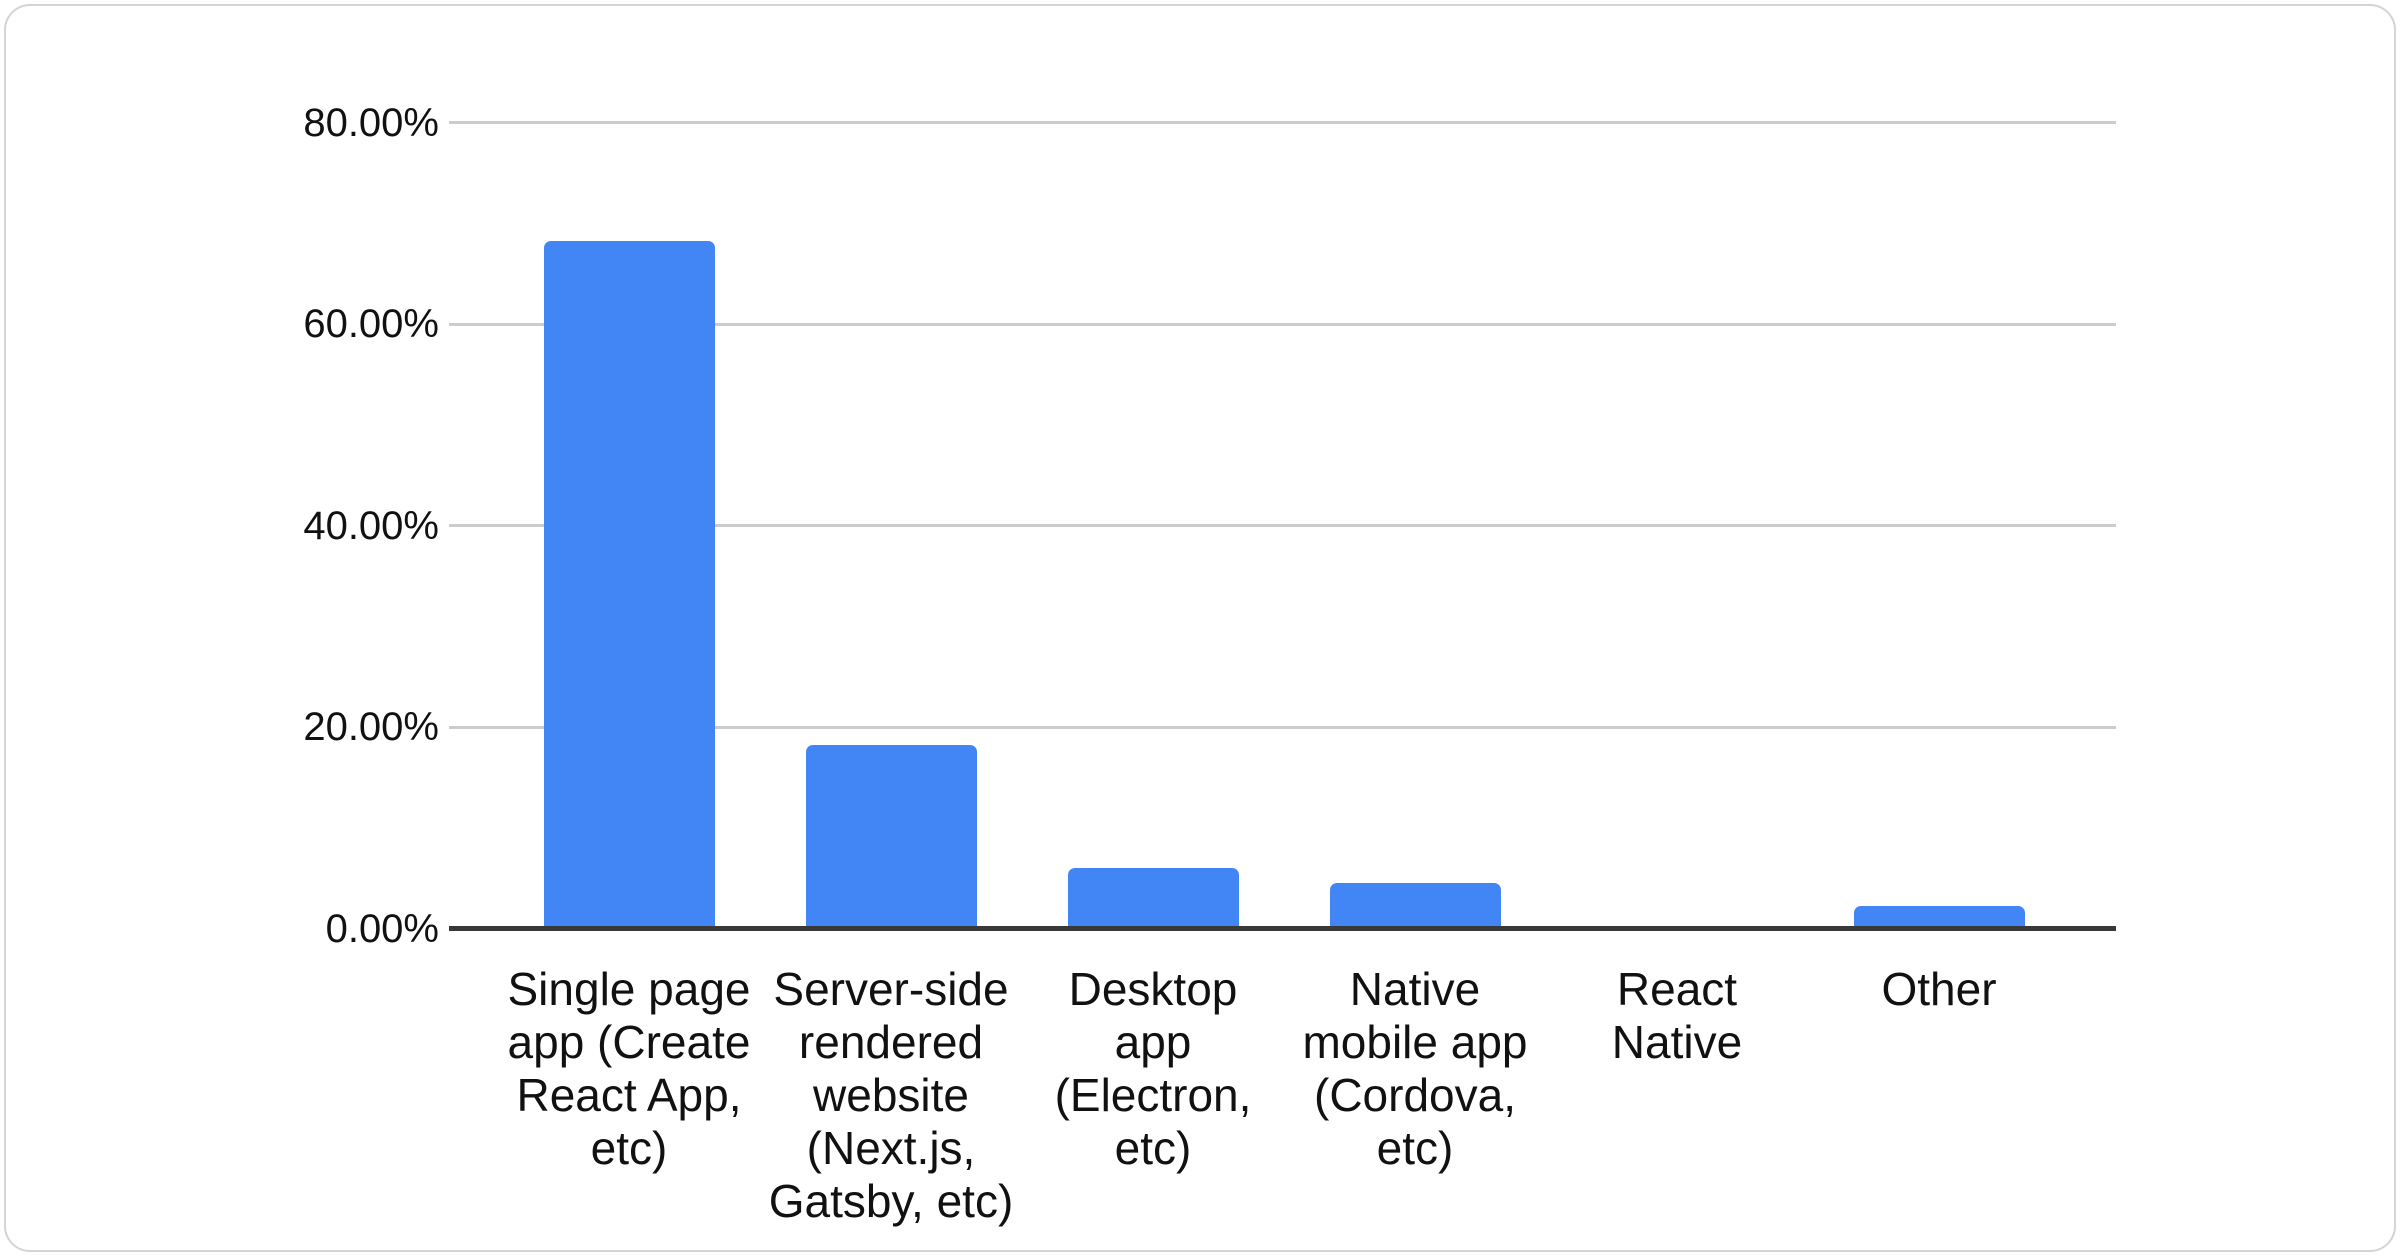 The width and height of the screenshot is (2400, 1256). Describe the element at coordinates (382, 928) in the screenshot. I see `y-tick-label: 0.00%` at that location.